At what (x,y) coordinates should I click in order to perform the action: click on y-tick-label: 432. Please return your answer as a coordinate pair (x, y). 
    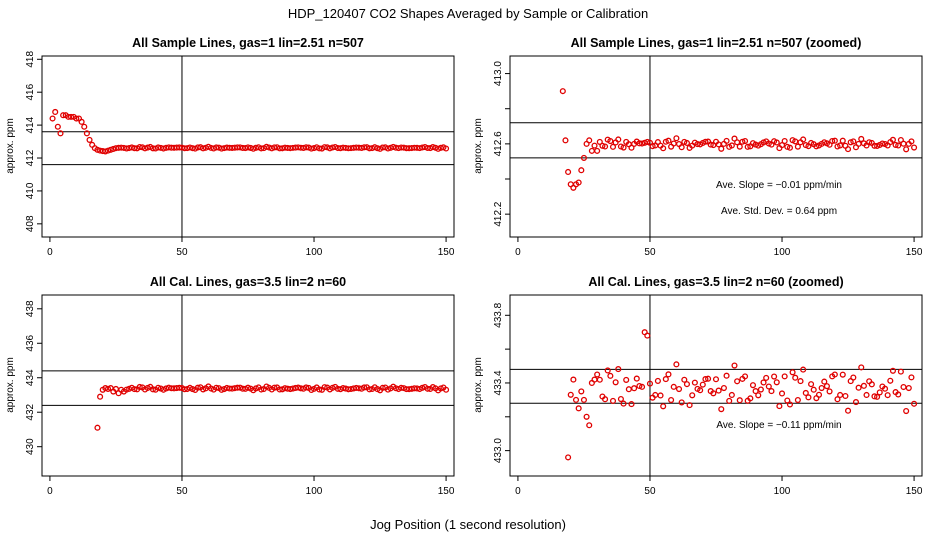
    Looking at the image, I should click on (30, 411).